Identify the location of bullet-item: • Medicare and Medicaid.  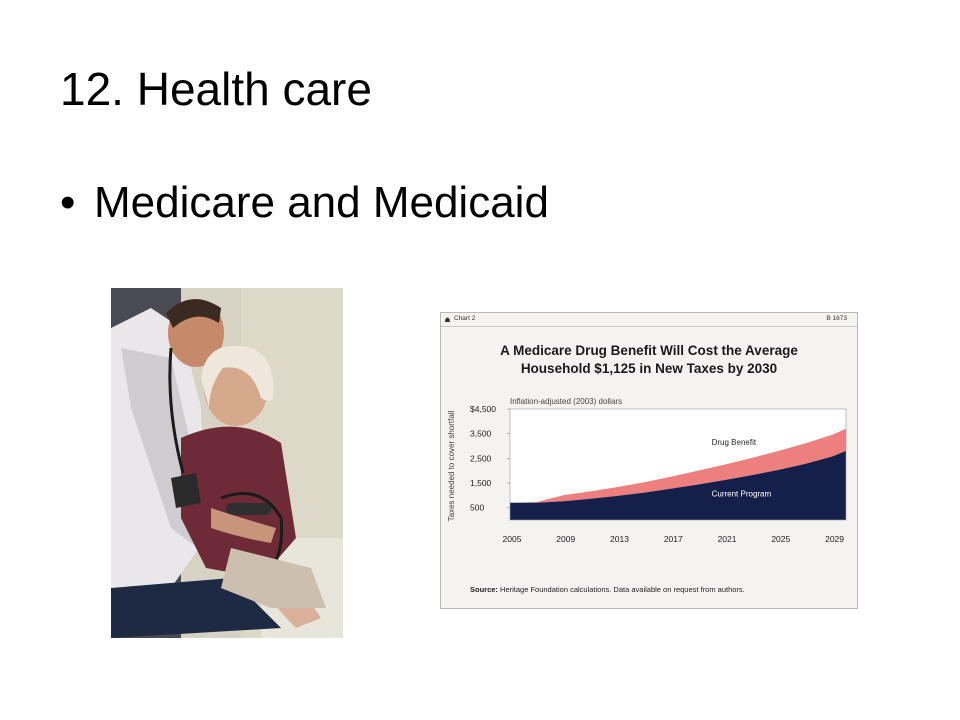
(304, 203).